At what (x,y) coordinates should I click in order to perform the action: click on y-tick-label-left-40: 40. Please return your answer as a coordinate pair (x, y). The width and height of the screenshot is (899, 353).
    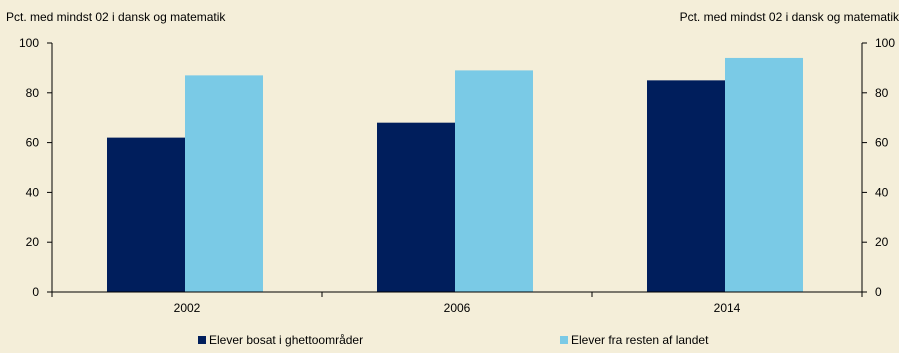
    Looking at the image, I should click on (33, 192).